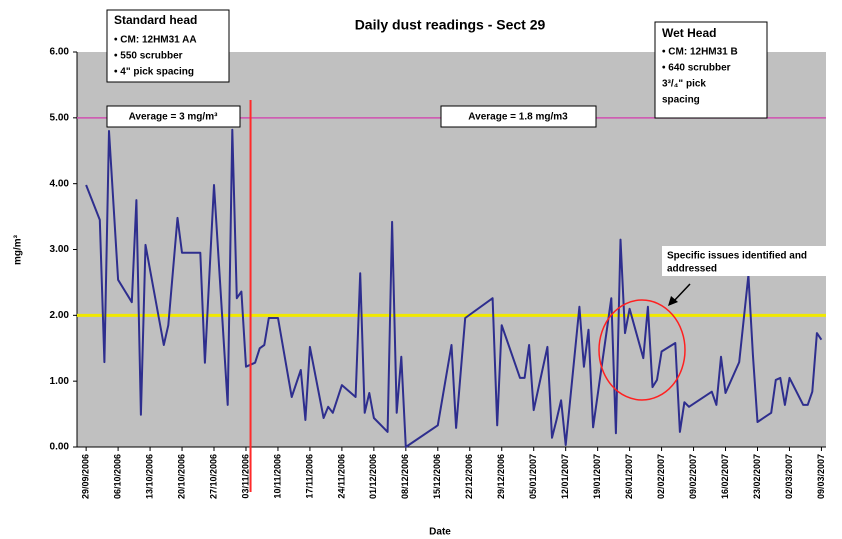 The height and width of the screenshot is (539, 842). Describe the element at coordinates (597, 476) in the screenshot. I see `x-tick-label: 19/01/2007` at that location.